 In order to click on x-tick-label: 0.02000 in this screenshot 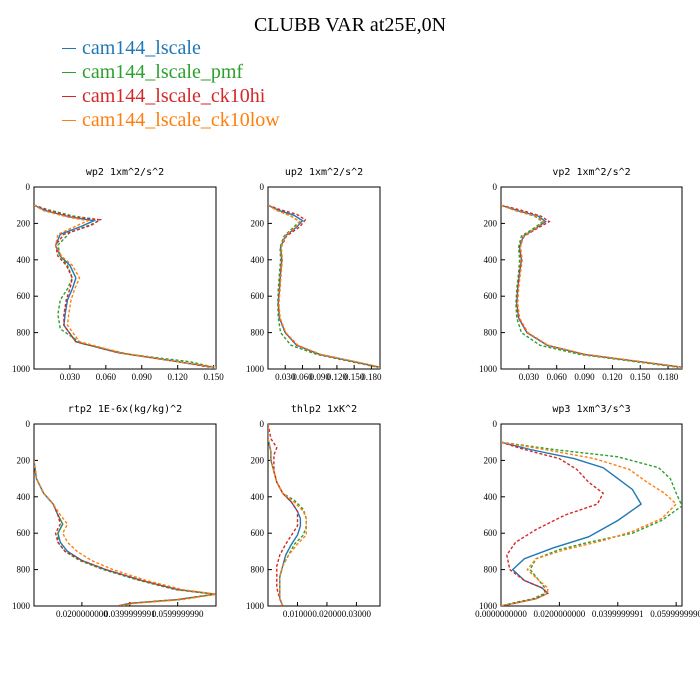, I will do `click(327, 614)`.